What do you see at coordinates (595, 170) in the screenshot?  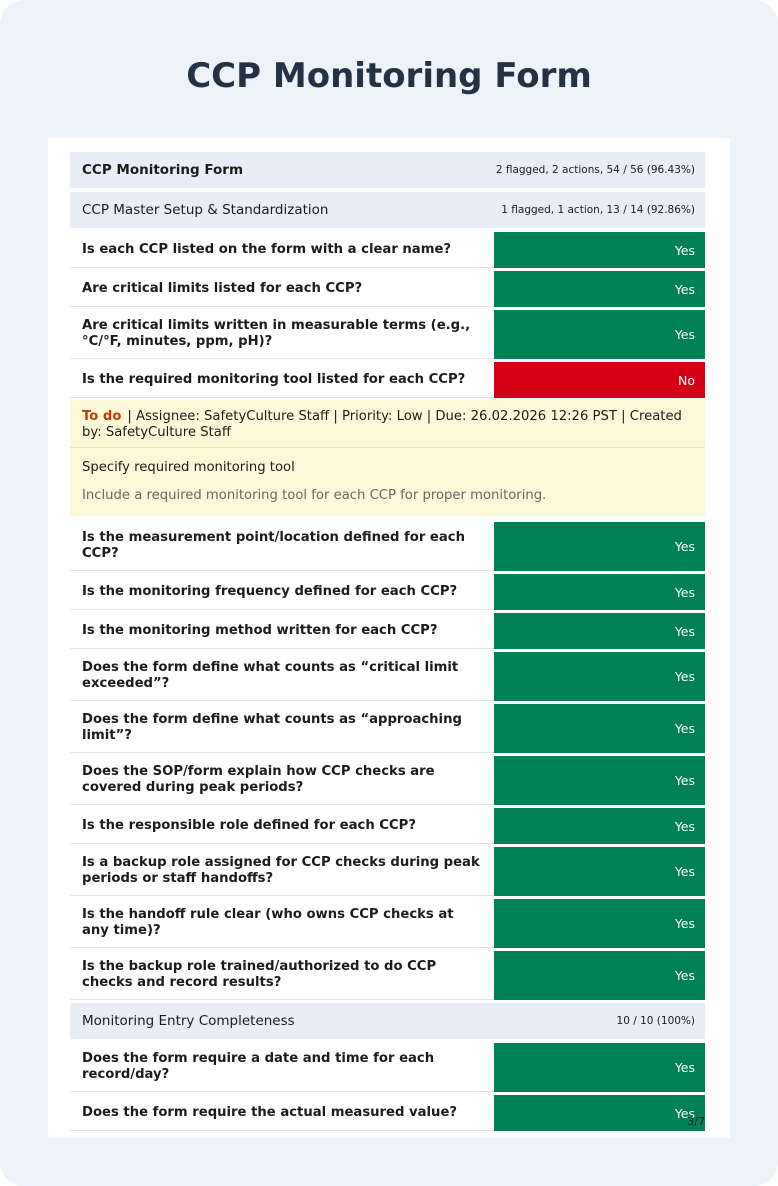 I see `report-header-summary: 2 flagged, 2 actions, 54 / 56 (96.43%)` at bounding box center [595, 170].